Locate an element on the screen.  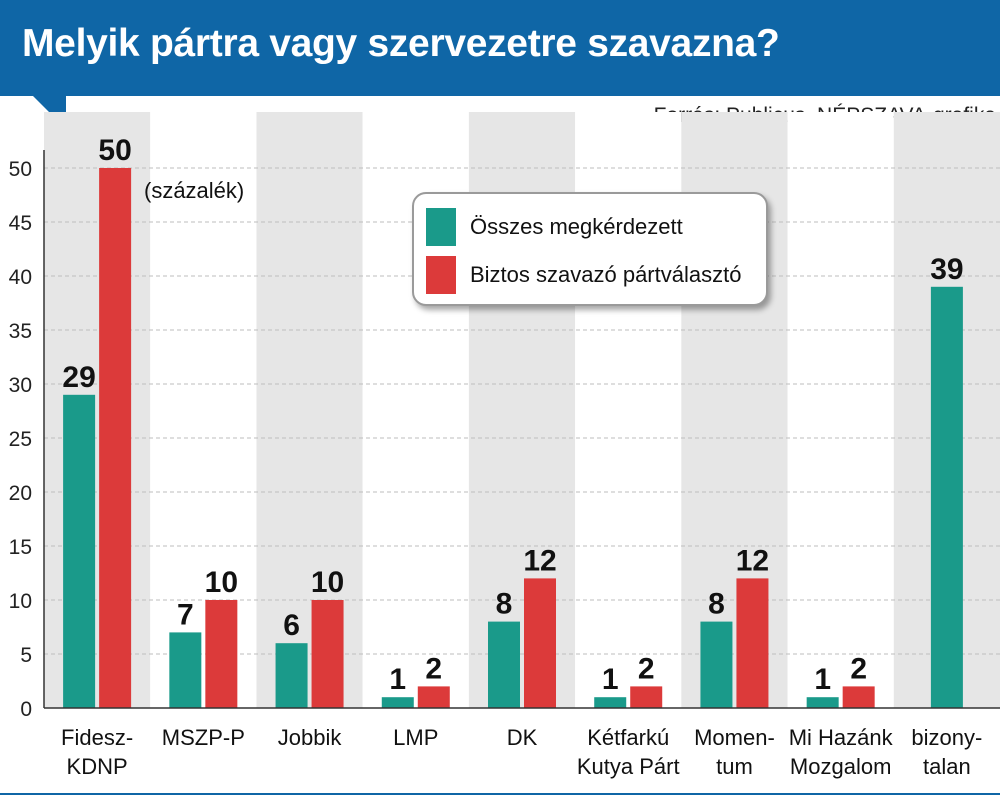
title-bar: Melyik pártra vagy szervezetre szavazna? is located at coordinates (500, 48).